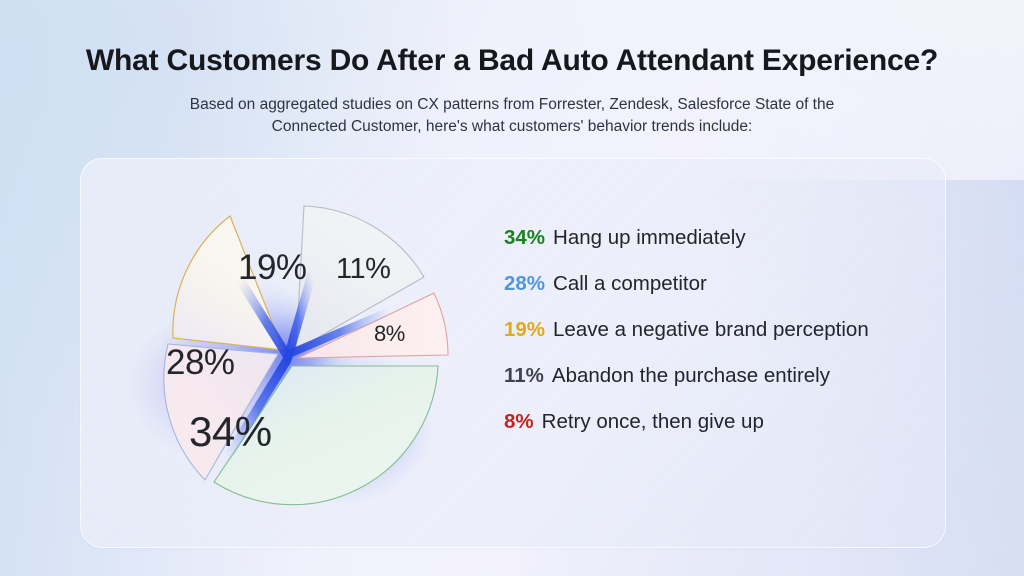 The image size is (1024, 576). Describe the element at coordinates (525, 329) in the screenshot. I see `legend-percent: 19%` at that location.